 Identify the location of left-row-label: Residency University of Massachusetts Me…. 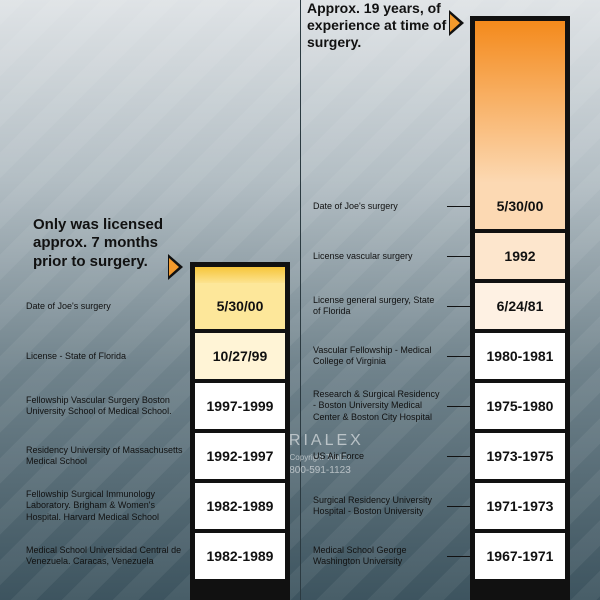
(104, 455).